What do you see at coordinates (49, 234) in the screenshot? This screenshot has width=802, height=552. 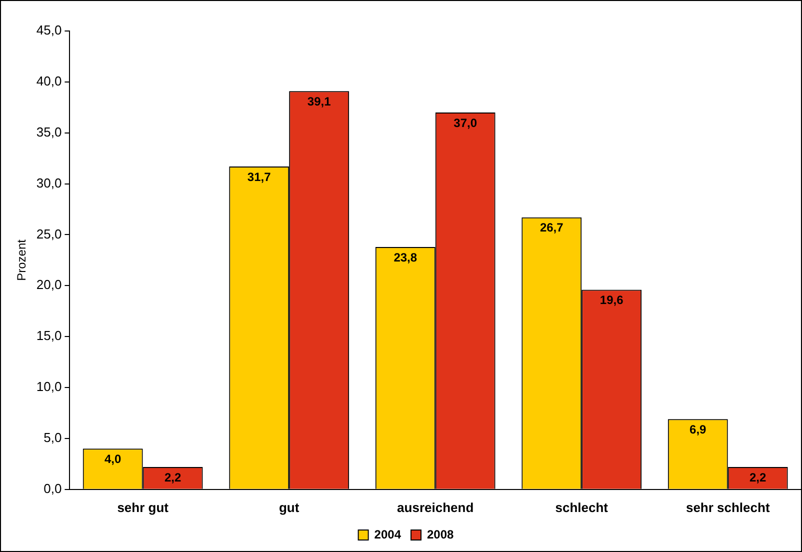 I see `y-tick-label: 25,0` at bounding box center [49, 234].